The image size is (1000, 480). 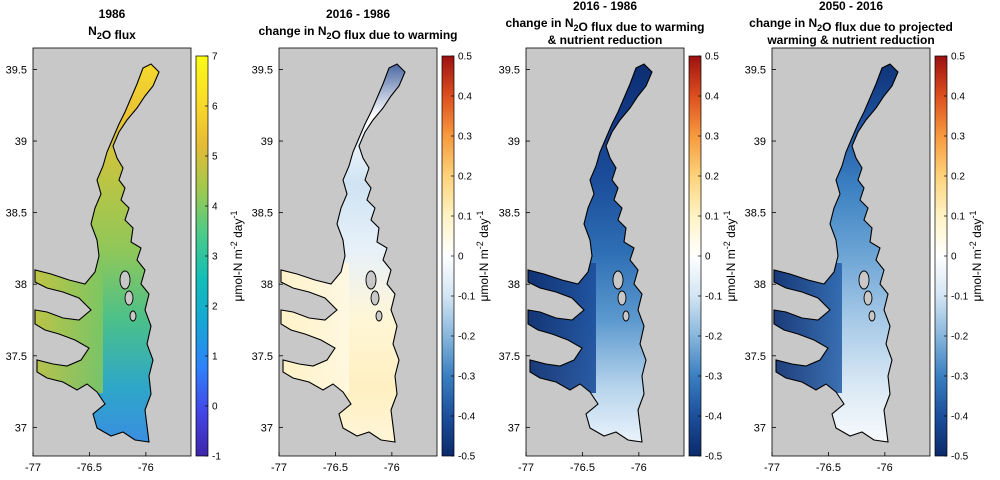 What do you see at coordinates (215, 307) in the screenshot?
I see `colorbar-tick-label: 2` at bounding box center [215, 307].